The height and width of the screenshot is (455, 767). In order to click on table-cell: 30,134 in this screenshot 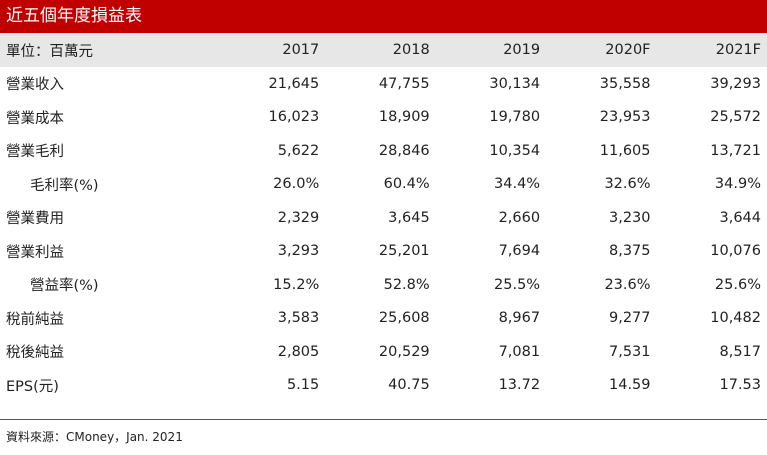, I will do `click(515, 83)`.